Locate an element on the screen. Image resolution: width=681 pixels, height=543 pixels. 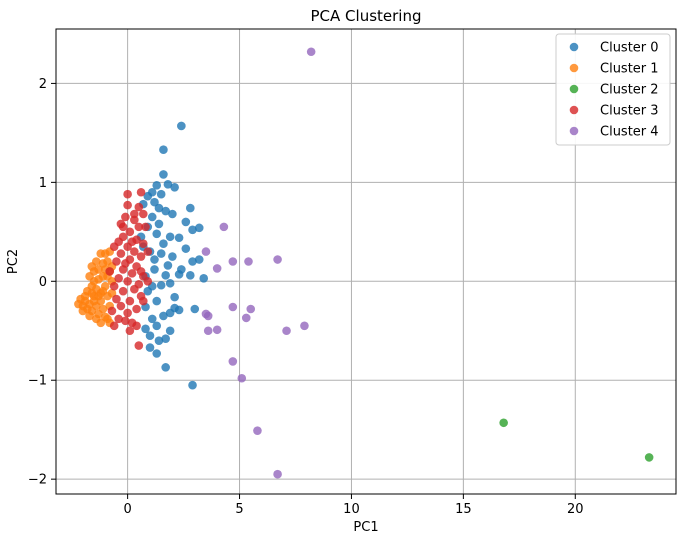
x-axis-label: PC1 is located at coordinates (365, 527).